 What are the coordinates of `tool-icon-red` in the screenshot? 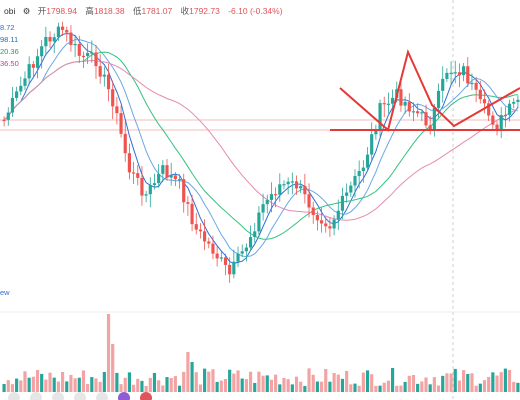 It's located at (146, 396).